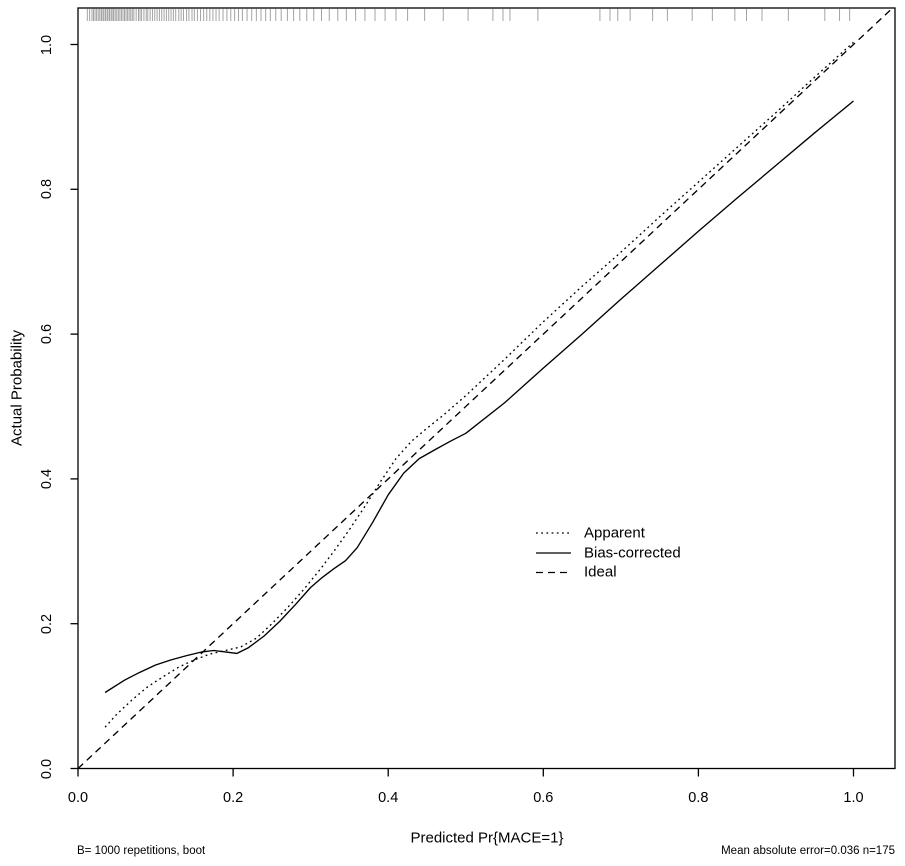  I want to click on y-tick-label-0.6: 0.6, so click(47, 334).